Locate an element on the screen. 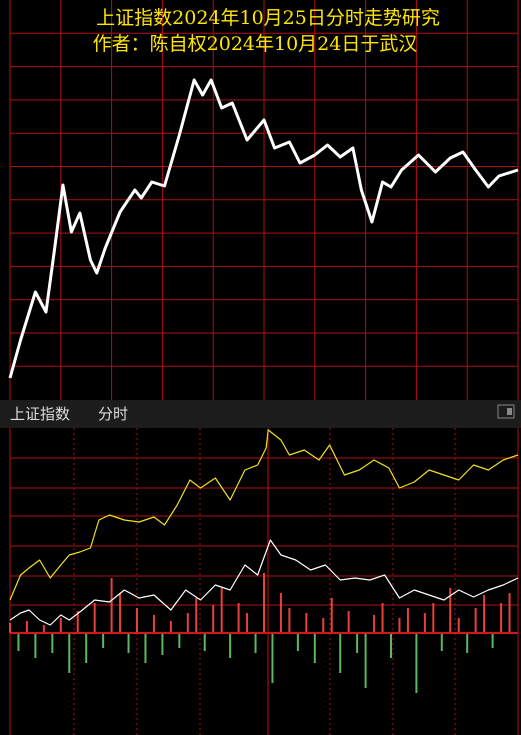 The image size is (521, 735). panel-subtitle: 分时 is located at coordinates (113, 414).